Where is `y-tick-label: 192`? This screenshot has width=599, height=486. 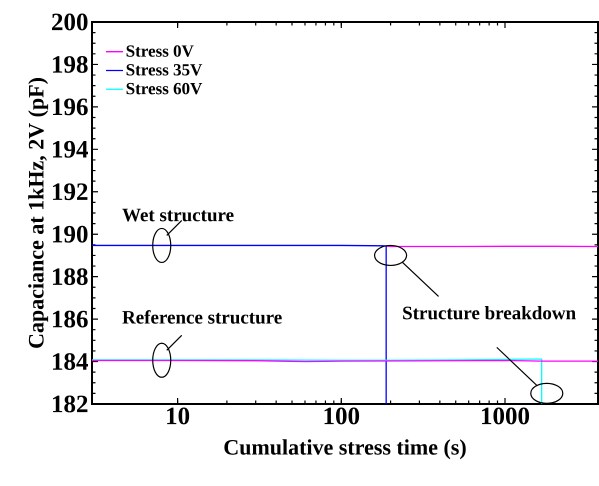 y-tick-label: 192 is located at coordinates (70, 191).